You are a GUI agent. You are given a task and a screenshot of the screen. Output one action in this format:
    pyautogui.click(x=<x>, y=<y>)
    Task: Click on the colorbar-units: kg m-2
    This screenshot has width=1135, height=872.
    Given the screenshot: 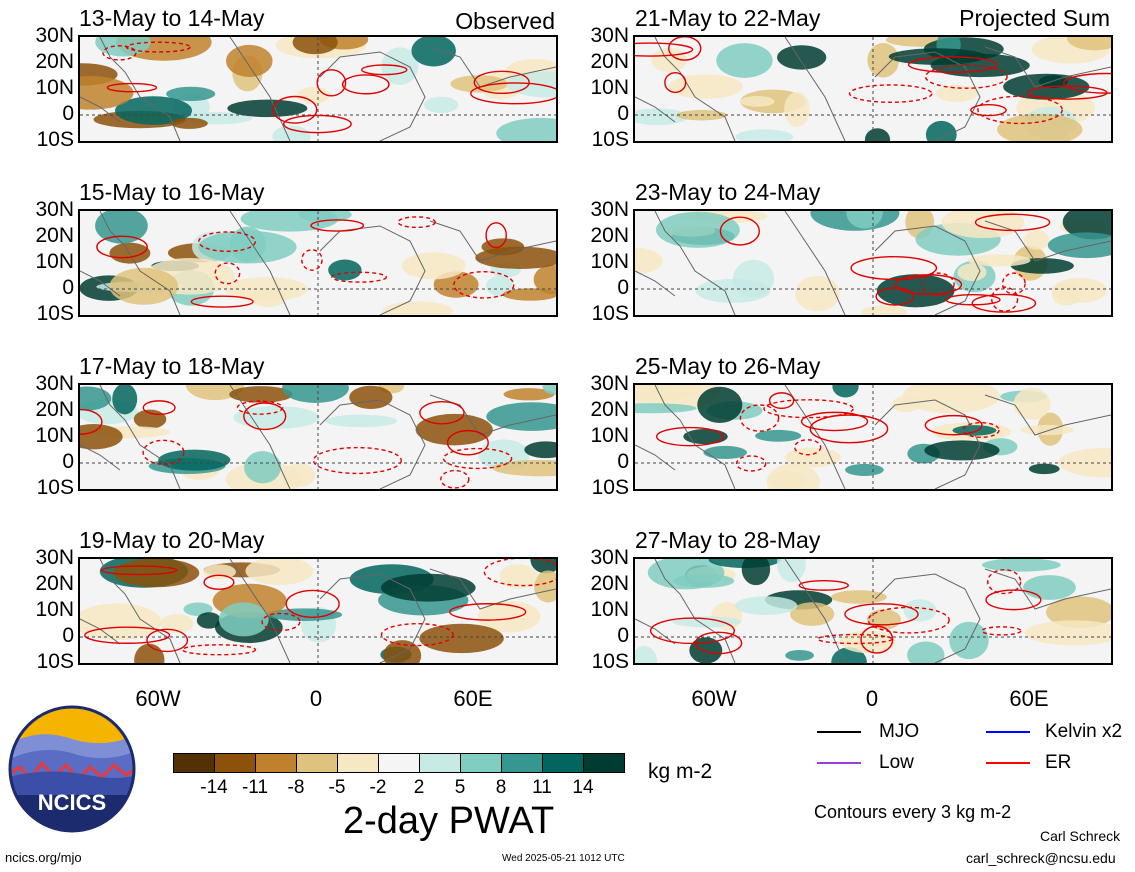 What is the action you would take?
    pyautogui.click(x=680, y=771)
    